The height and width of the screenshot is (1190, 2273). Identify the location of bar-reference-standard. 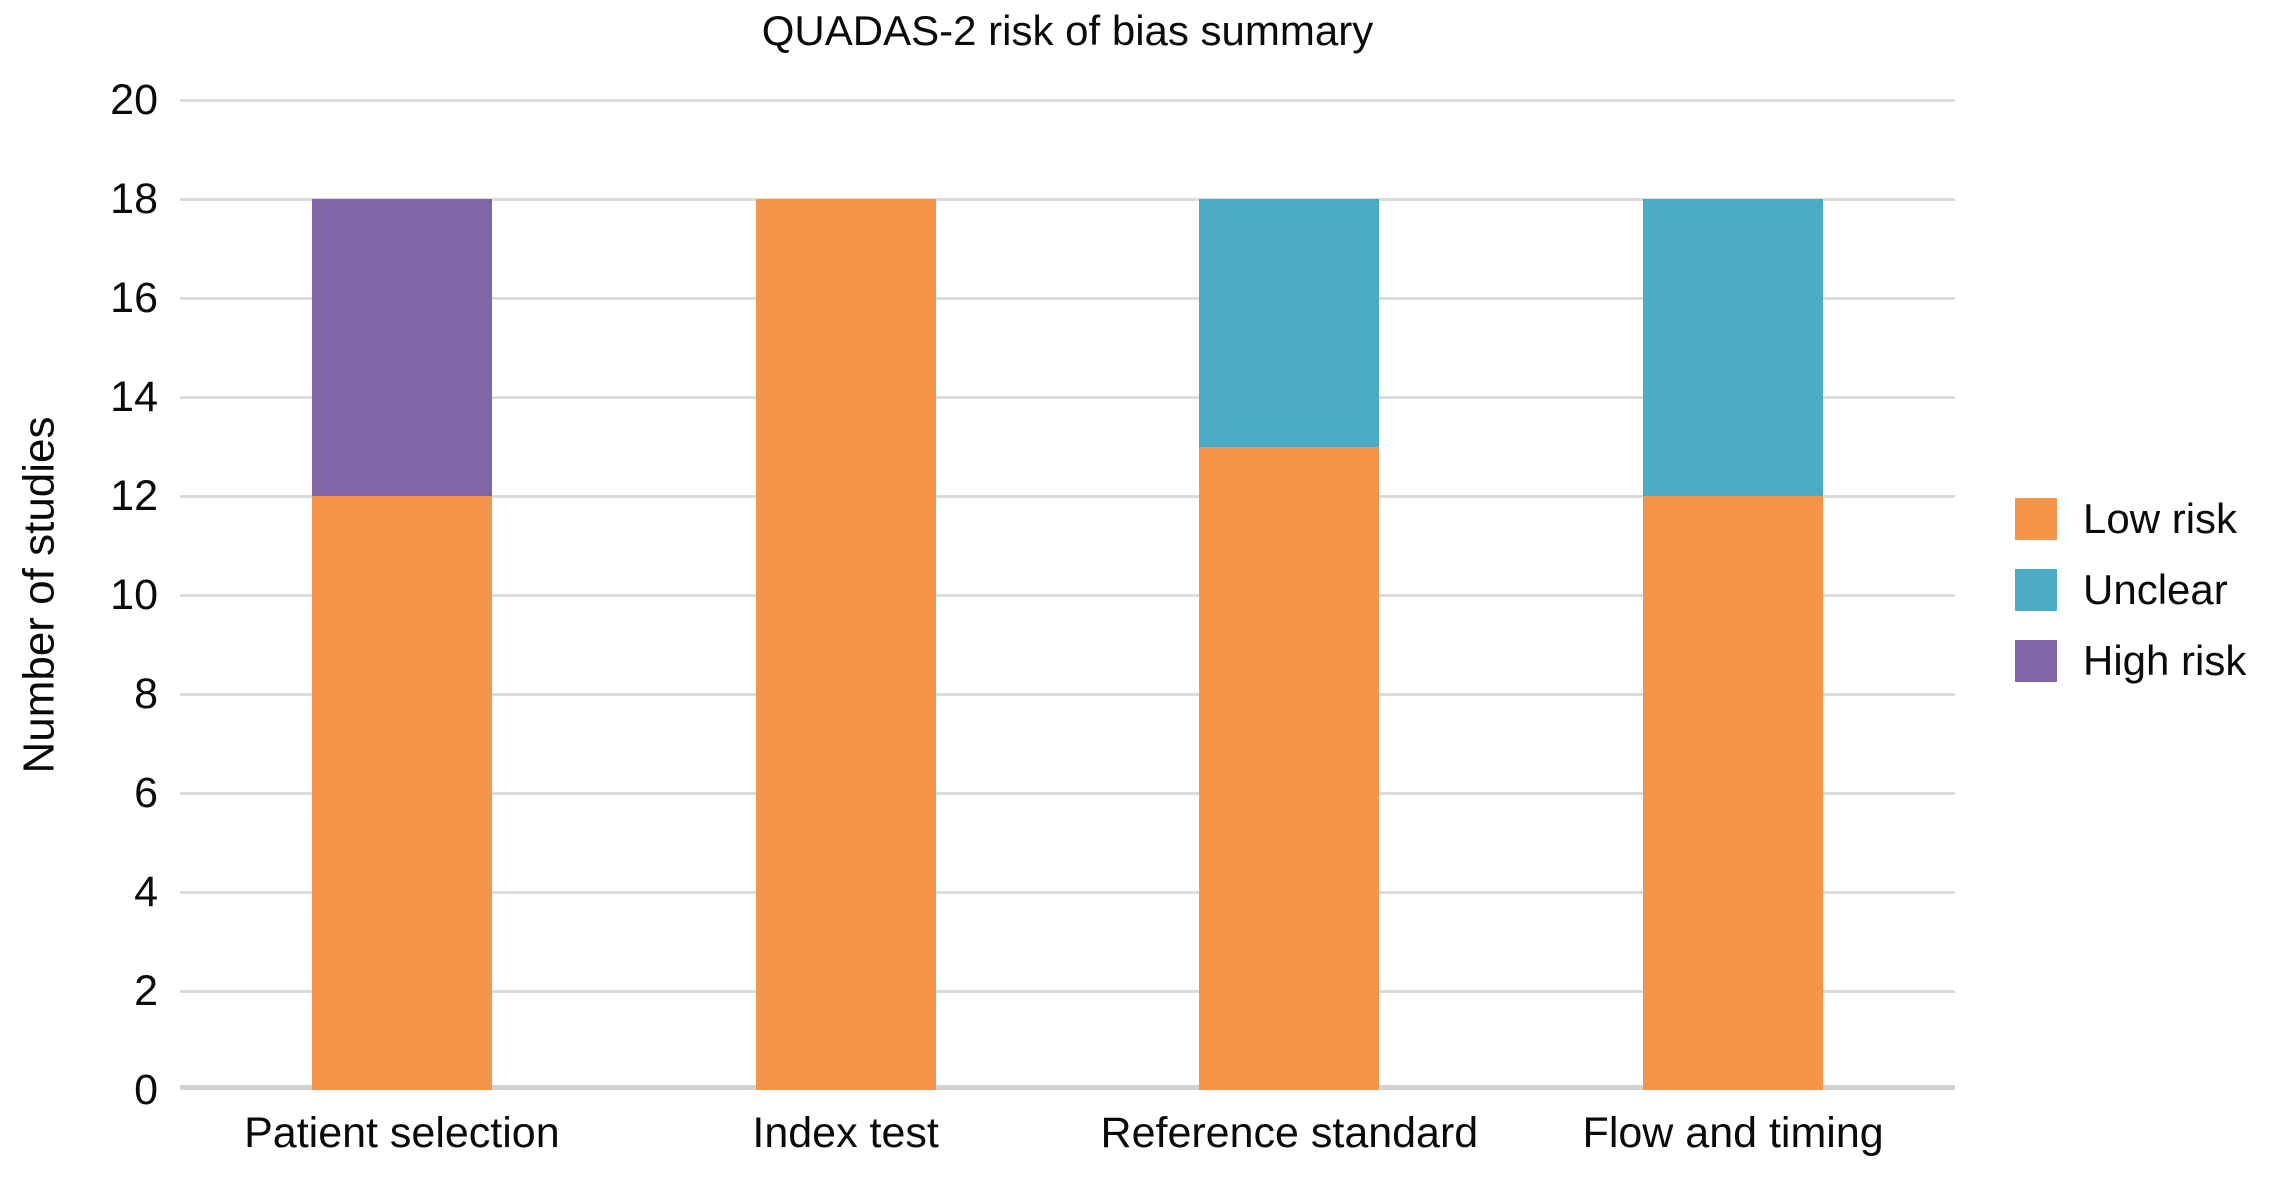
(1289, 644).